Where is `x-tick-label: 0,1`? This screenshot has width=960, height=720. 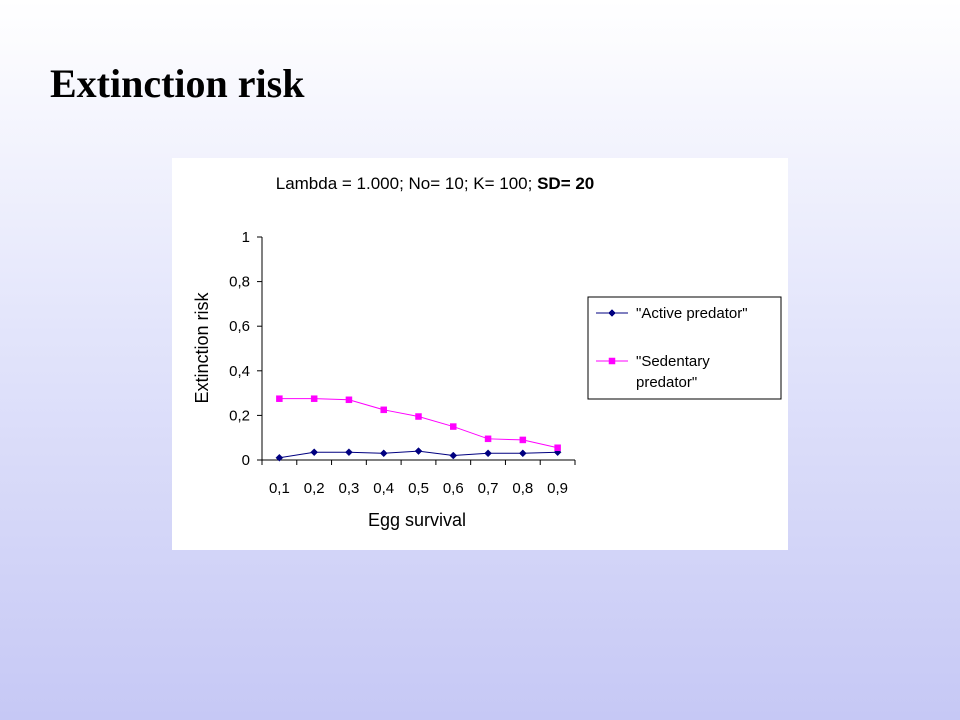 x-tick-label: 0,1 is located at coordinates (279, 488).